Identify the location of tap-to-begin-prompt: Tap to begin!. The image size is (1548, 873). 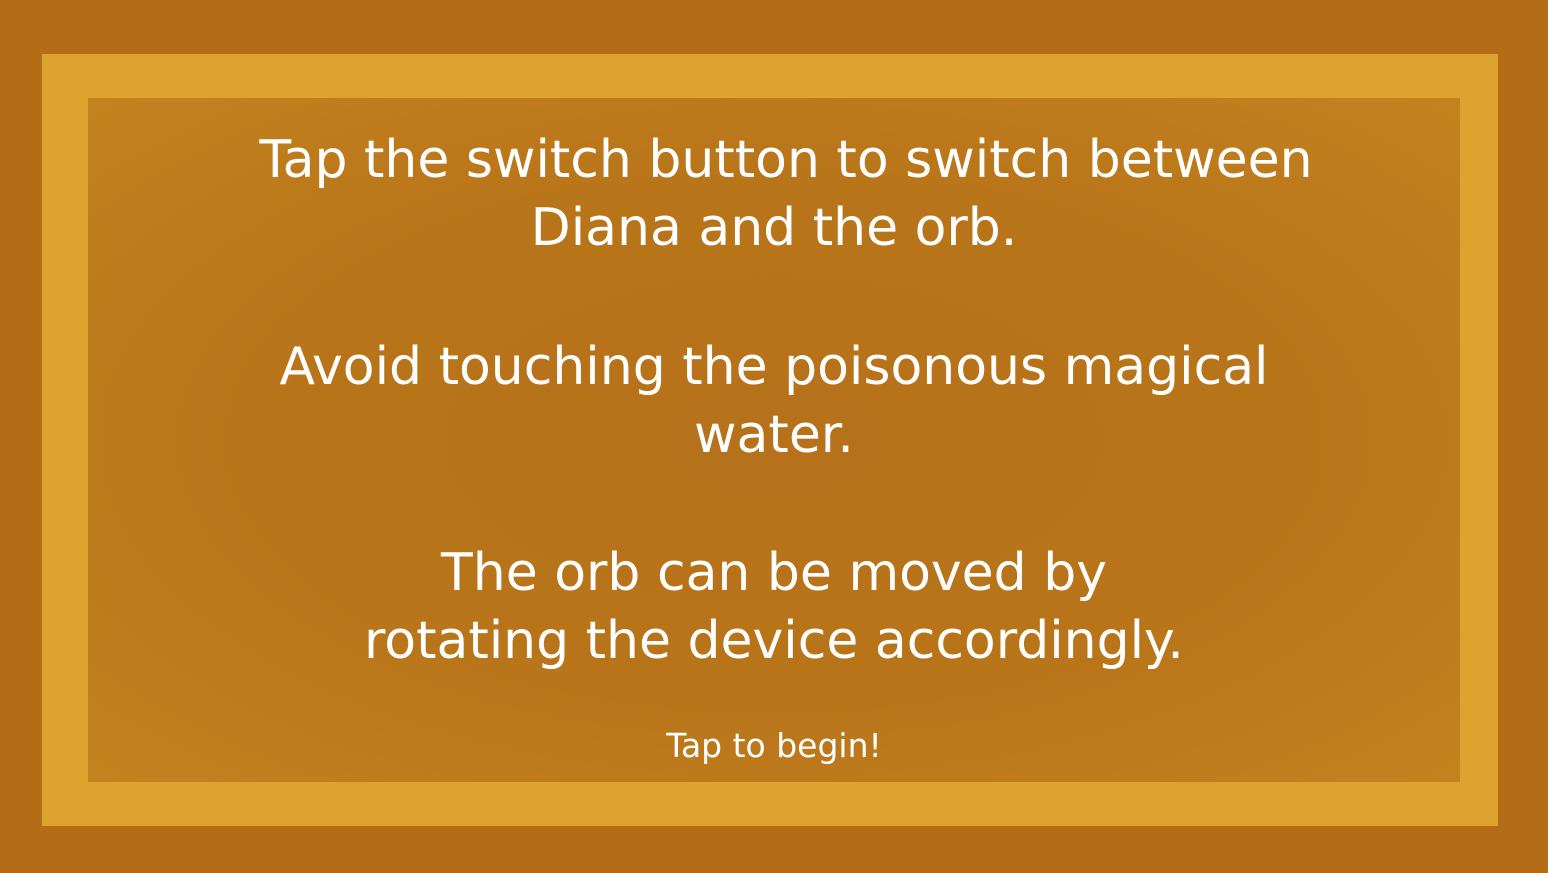
(774, 745).